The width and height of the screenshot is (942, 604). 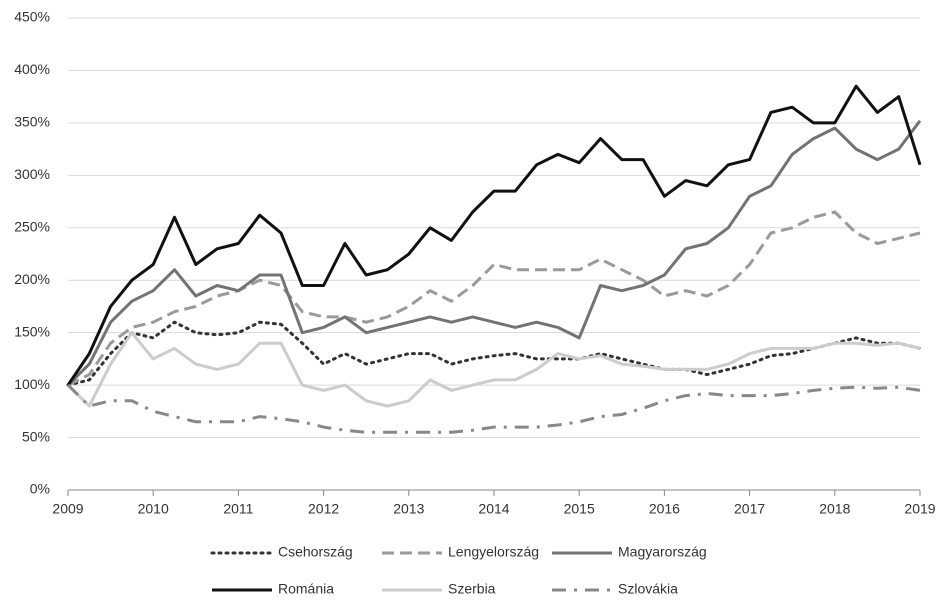 What do you see at coordinates (919, 509) in the screenshot?
I see `x-tick-label: 2019` at bounding box center [919, 509].